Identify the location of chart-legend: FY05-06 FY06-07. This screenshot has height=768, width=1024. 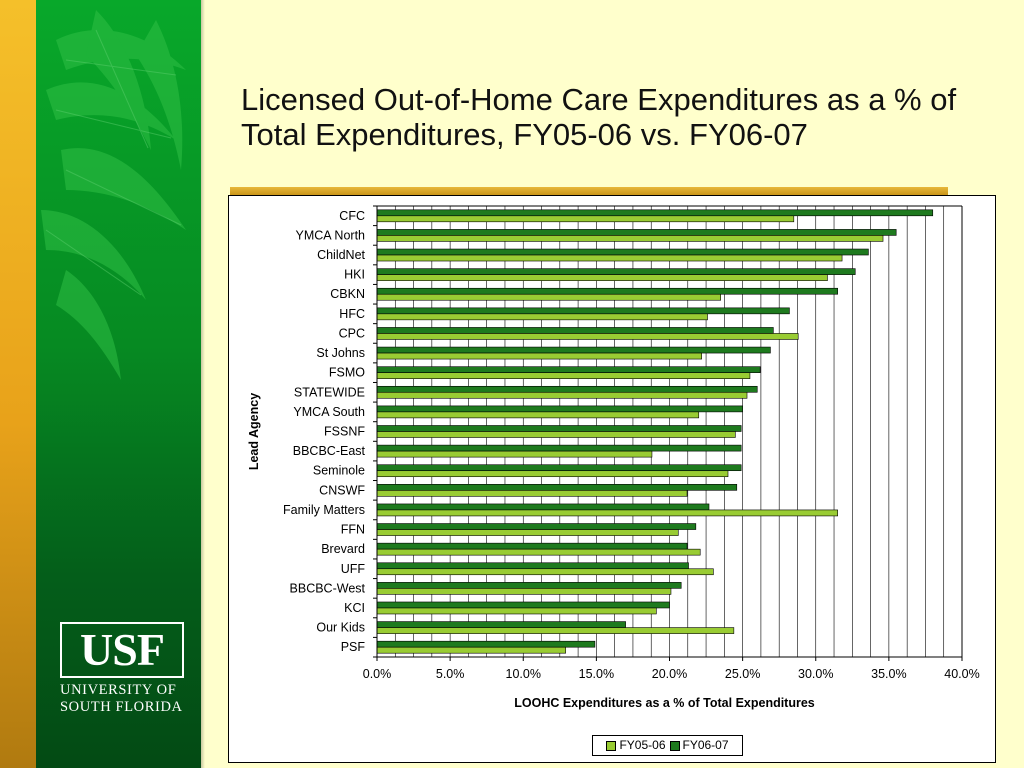
(667, 745).